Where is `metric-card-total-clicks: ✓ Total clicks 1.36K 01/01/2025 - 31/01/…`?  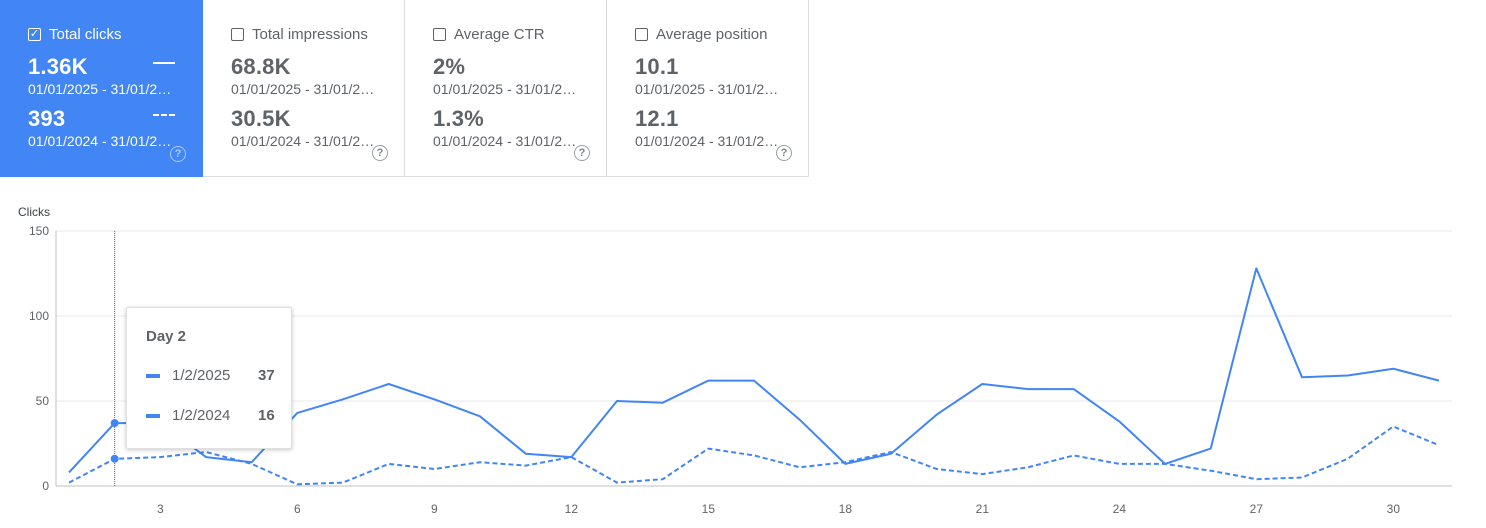 metric-card-total-clicks: ✓ Total clicks 1.36K 01/01/2025 - 31/01/… is located at coordinates (101, 88).